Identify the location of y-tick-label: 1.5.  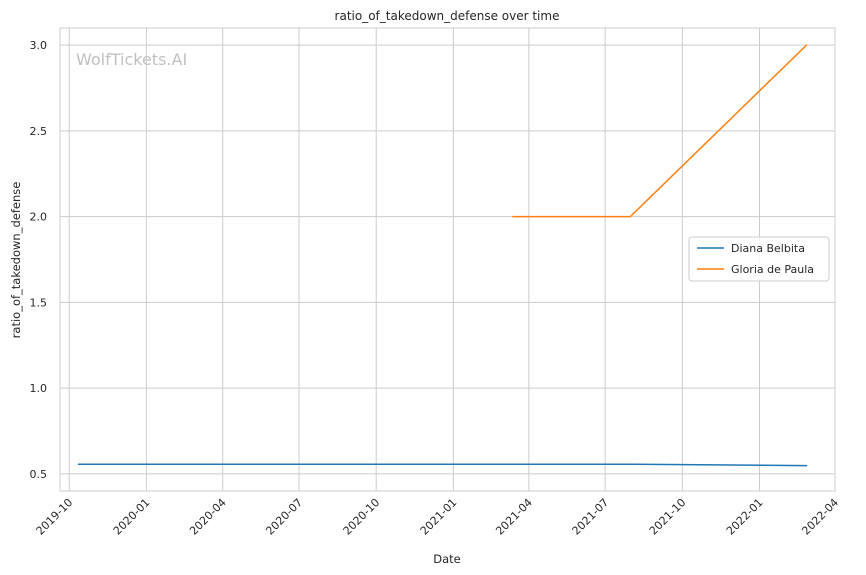
(39, 302).